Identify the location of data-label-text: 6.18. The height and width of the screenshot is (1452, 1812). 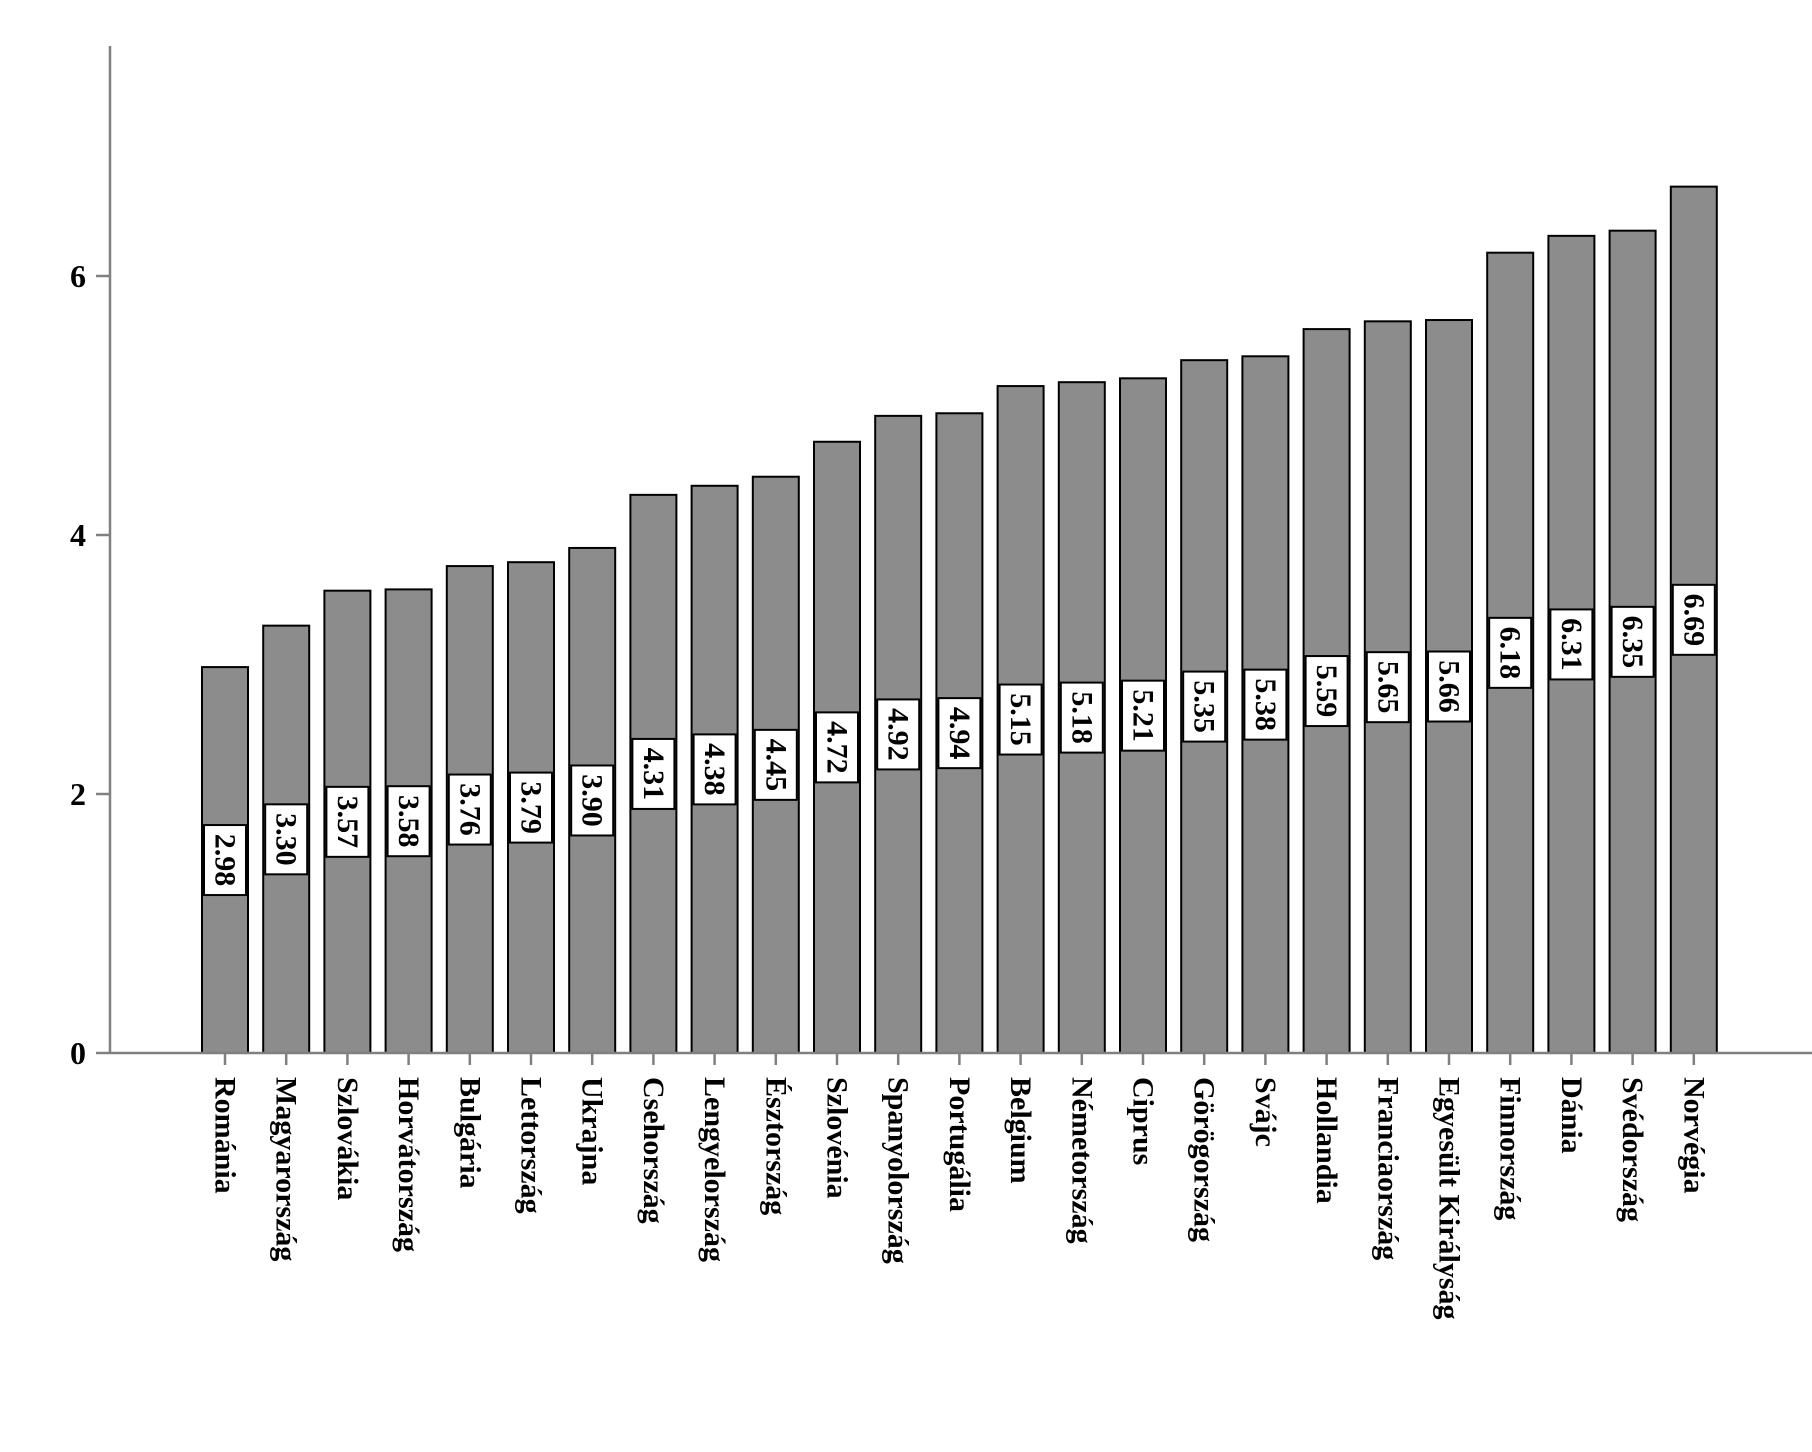
(1510, 653).